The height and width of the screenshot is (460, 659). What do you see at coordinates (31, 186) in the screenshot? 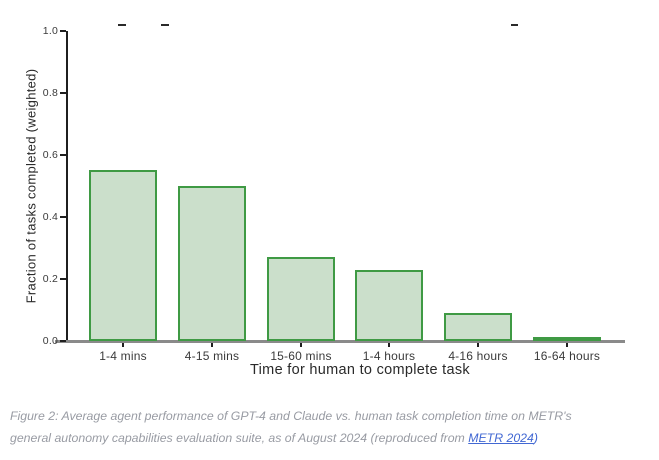
I see `y-axis-label: Fraction of tasks completed (weighted)` at bounding box center [31, 186].